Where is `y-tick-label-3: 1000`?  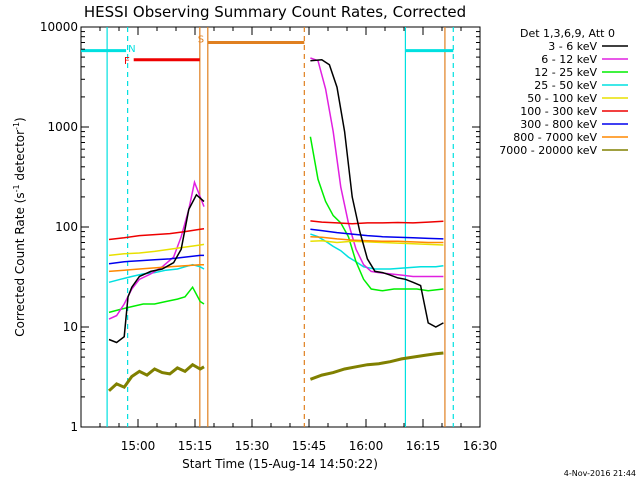
y-tick-label-3: 1000 is located at coordinates (62, 127).